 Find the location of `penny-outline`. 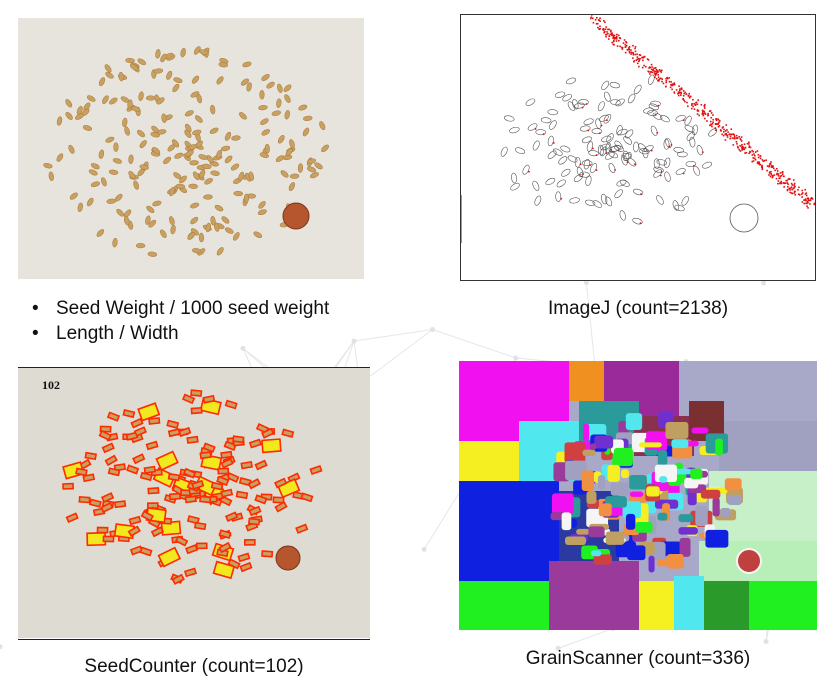

penny-outline is located at coordinates (744, 218).